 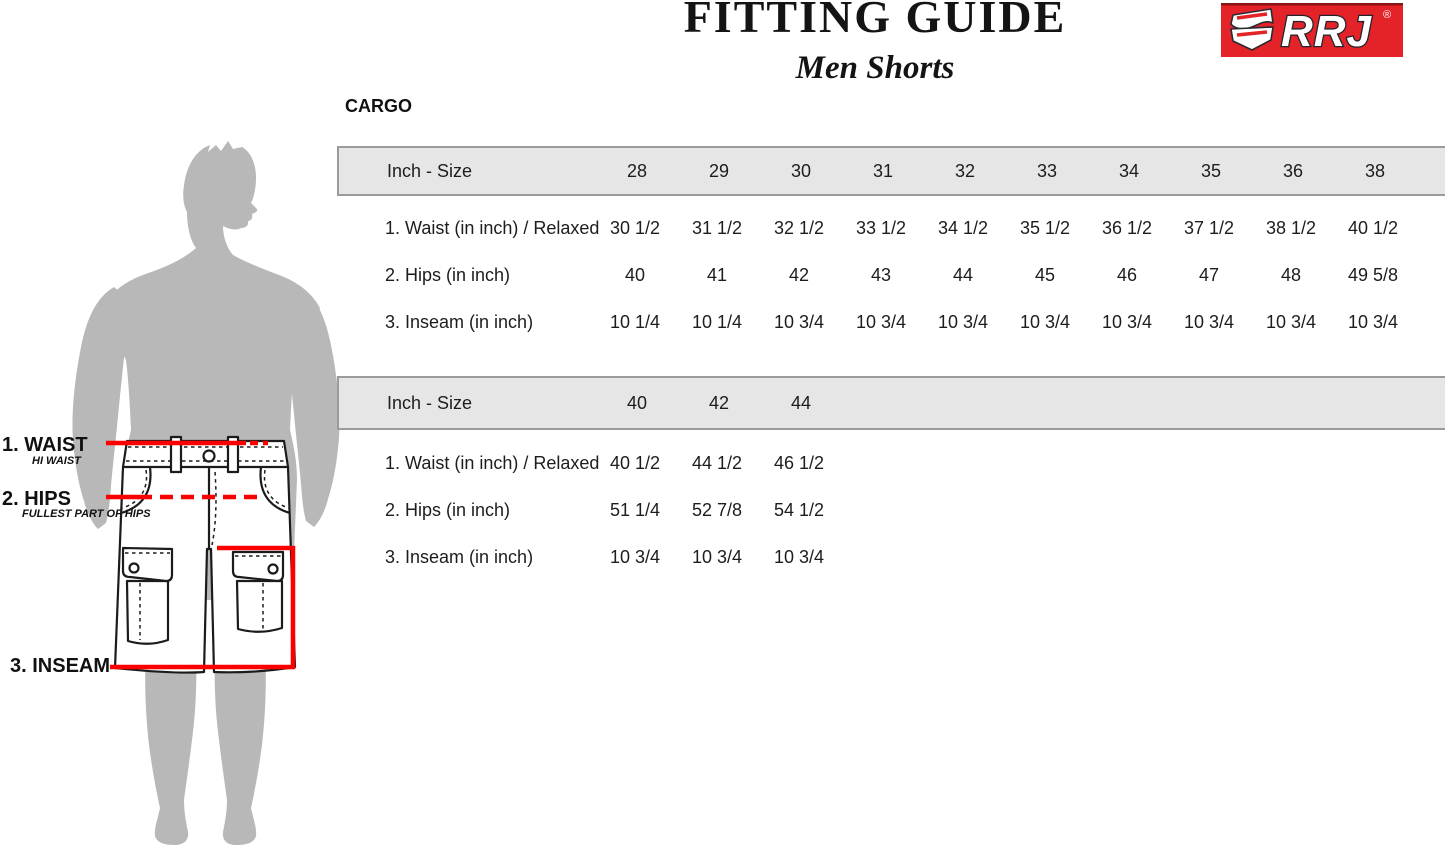 I want to click on value-cell: 38 1/2, so click(x=1291, y=228).